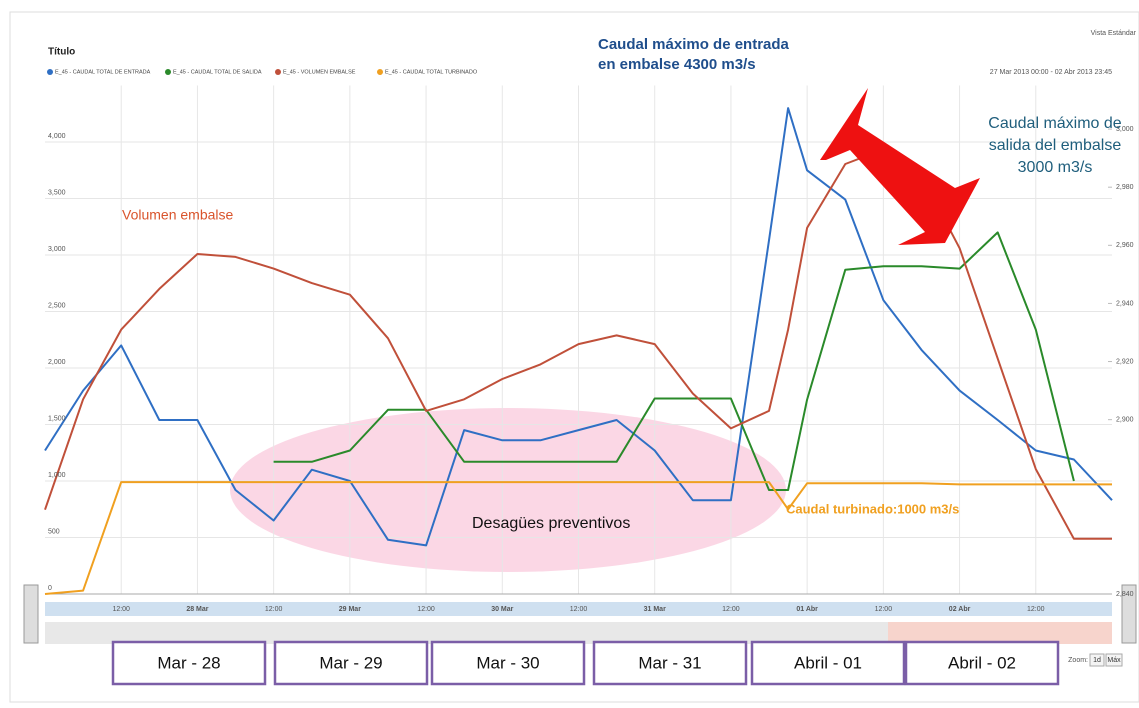  Describe the element at coordinates (1114, 33) in the screenshot. I see `view-label: Vista Estándar` at that location.